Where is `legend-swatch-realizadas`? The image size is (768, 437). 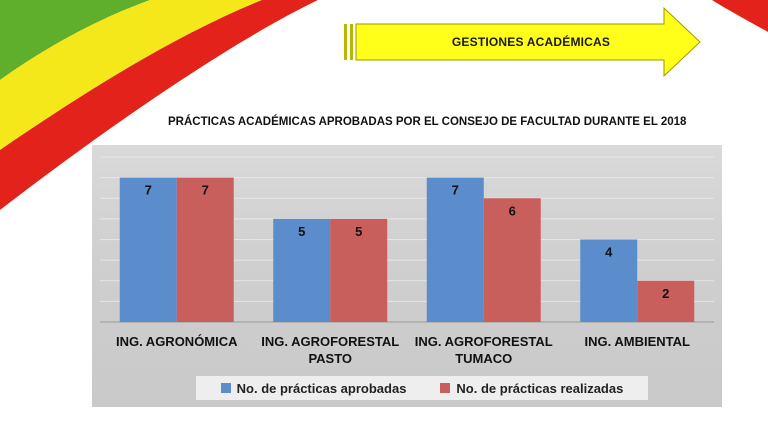
legend-swatch-realizadas is located at coordinates (445, 388).